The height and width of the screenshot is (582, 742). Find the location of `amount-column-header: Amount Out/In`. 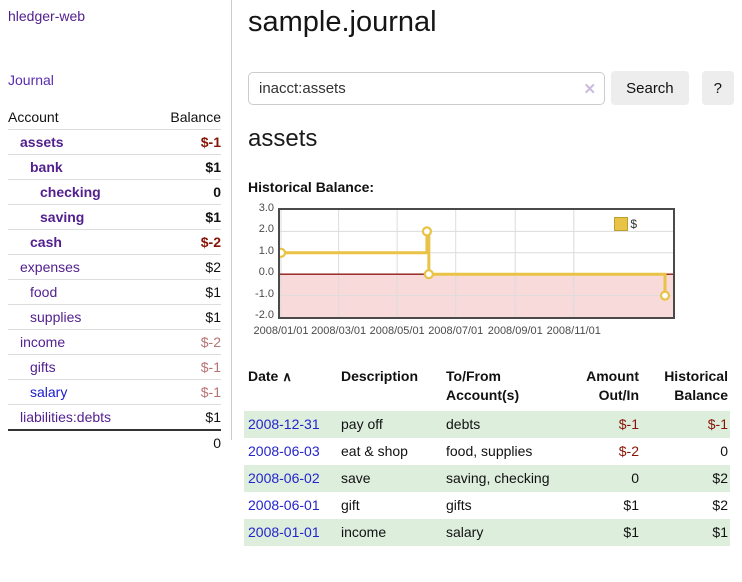

amount-column-header: Amount Out/In is located at coordinates (612, 385).